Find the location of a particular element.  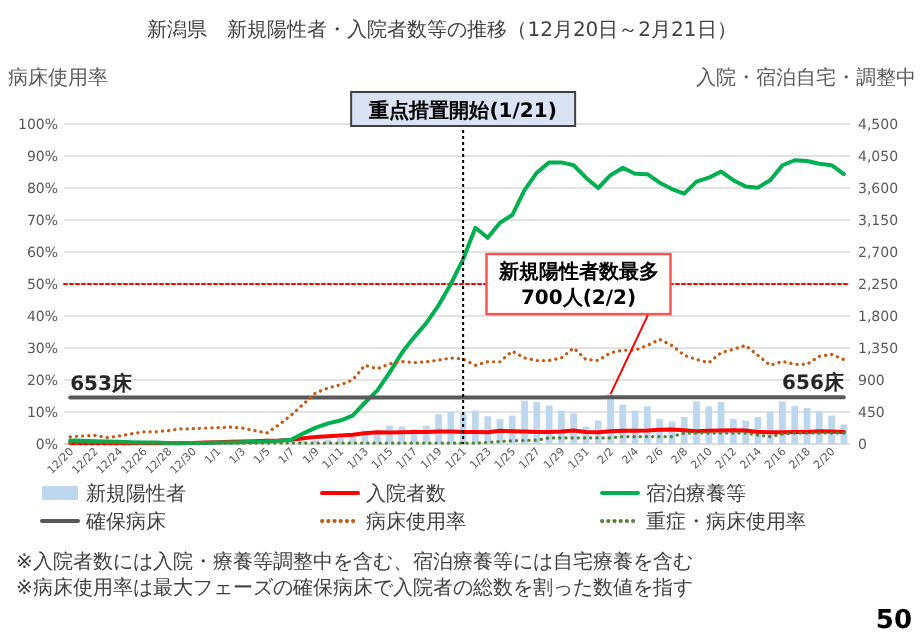

data-label: 656床 is located at coordinates (814, 383).